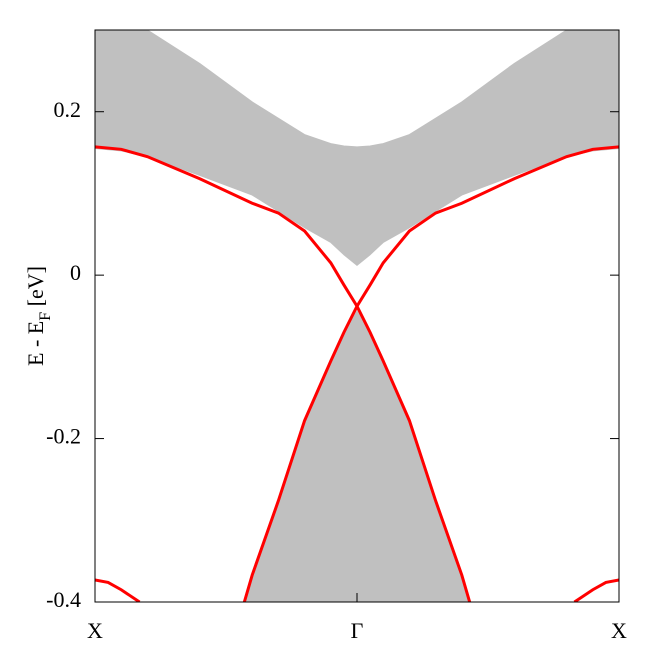  I want to click on y-tick-label: 0.2, so click(68, 109).